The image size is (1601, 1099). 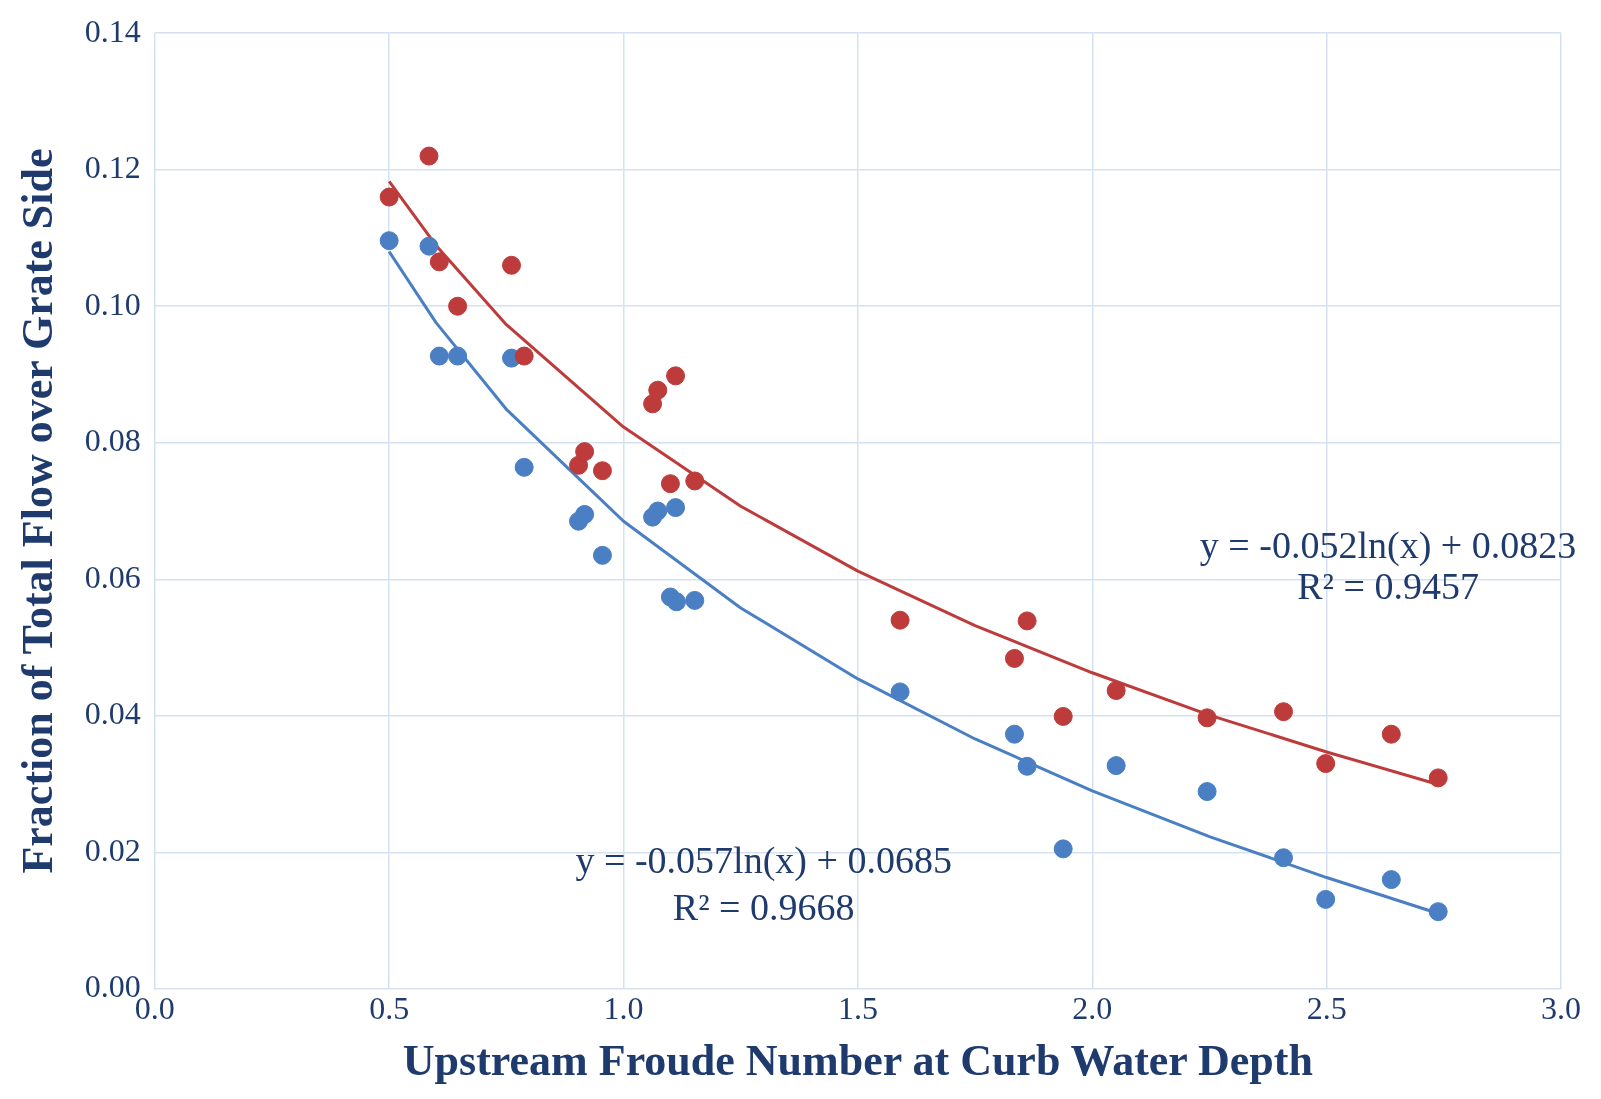 What do you see at coordinates (1388, 586) in the screenshot?
I see `annotation: R² = 0.9457` at bounding box center [1388, 586].